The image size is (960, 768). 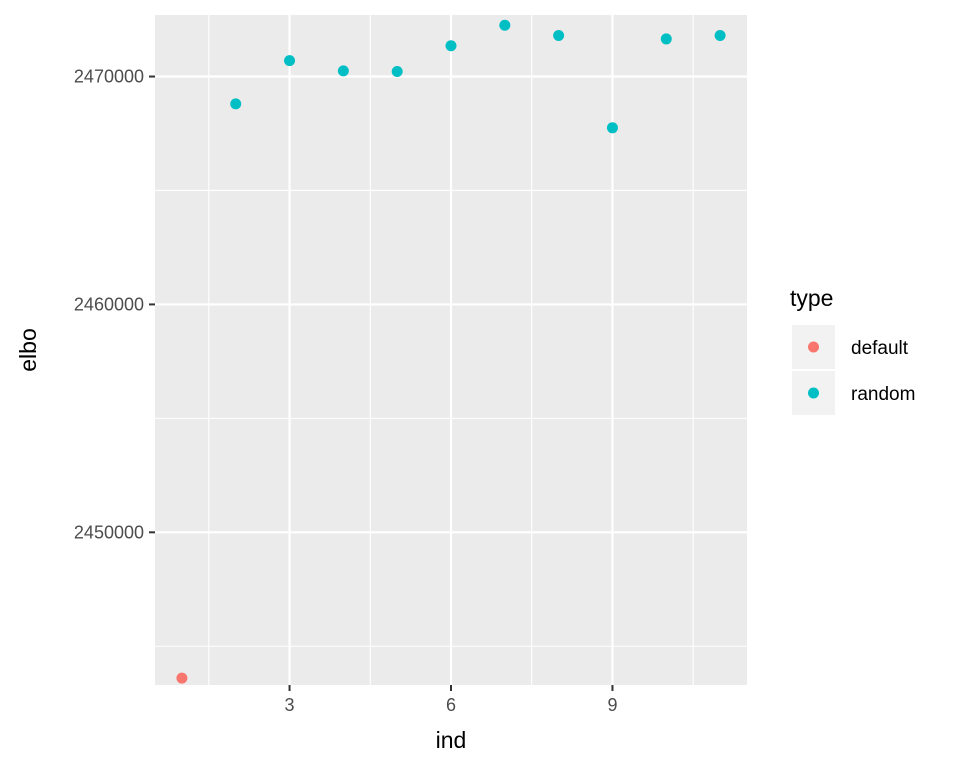 What do you see at coordinates (813, 347) in the screenshot?
I see `legend-swatch-default` at bounding box center [813, 347].